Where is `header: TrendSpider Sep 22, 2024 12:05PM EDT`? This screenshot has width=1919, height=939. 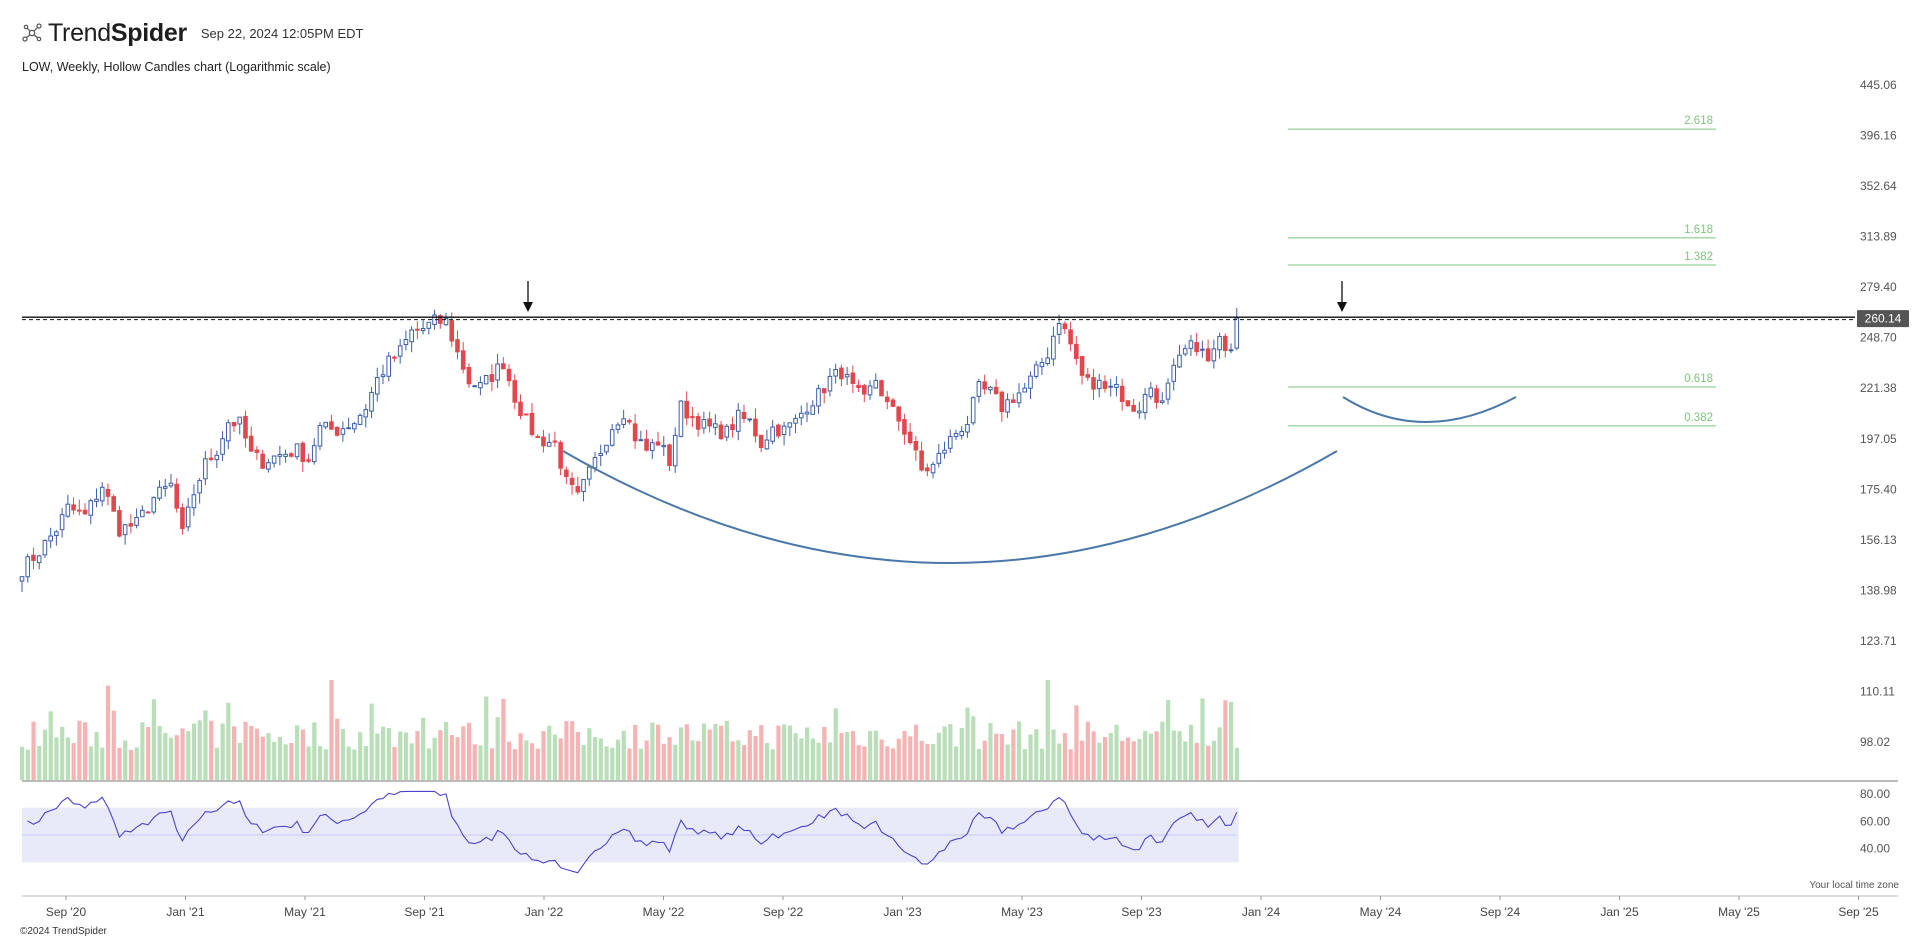 header: TrendSpider Sep 22, 2024 12:05PM EDT is located at coordinates (192, 33).